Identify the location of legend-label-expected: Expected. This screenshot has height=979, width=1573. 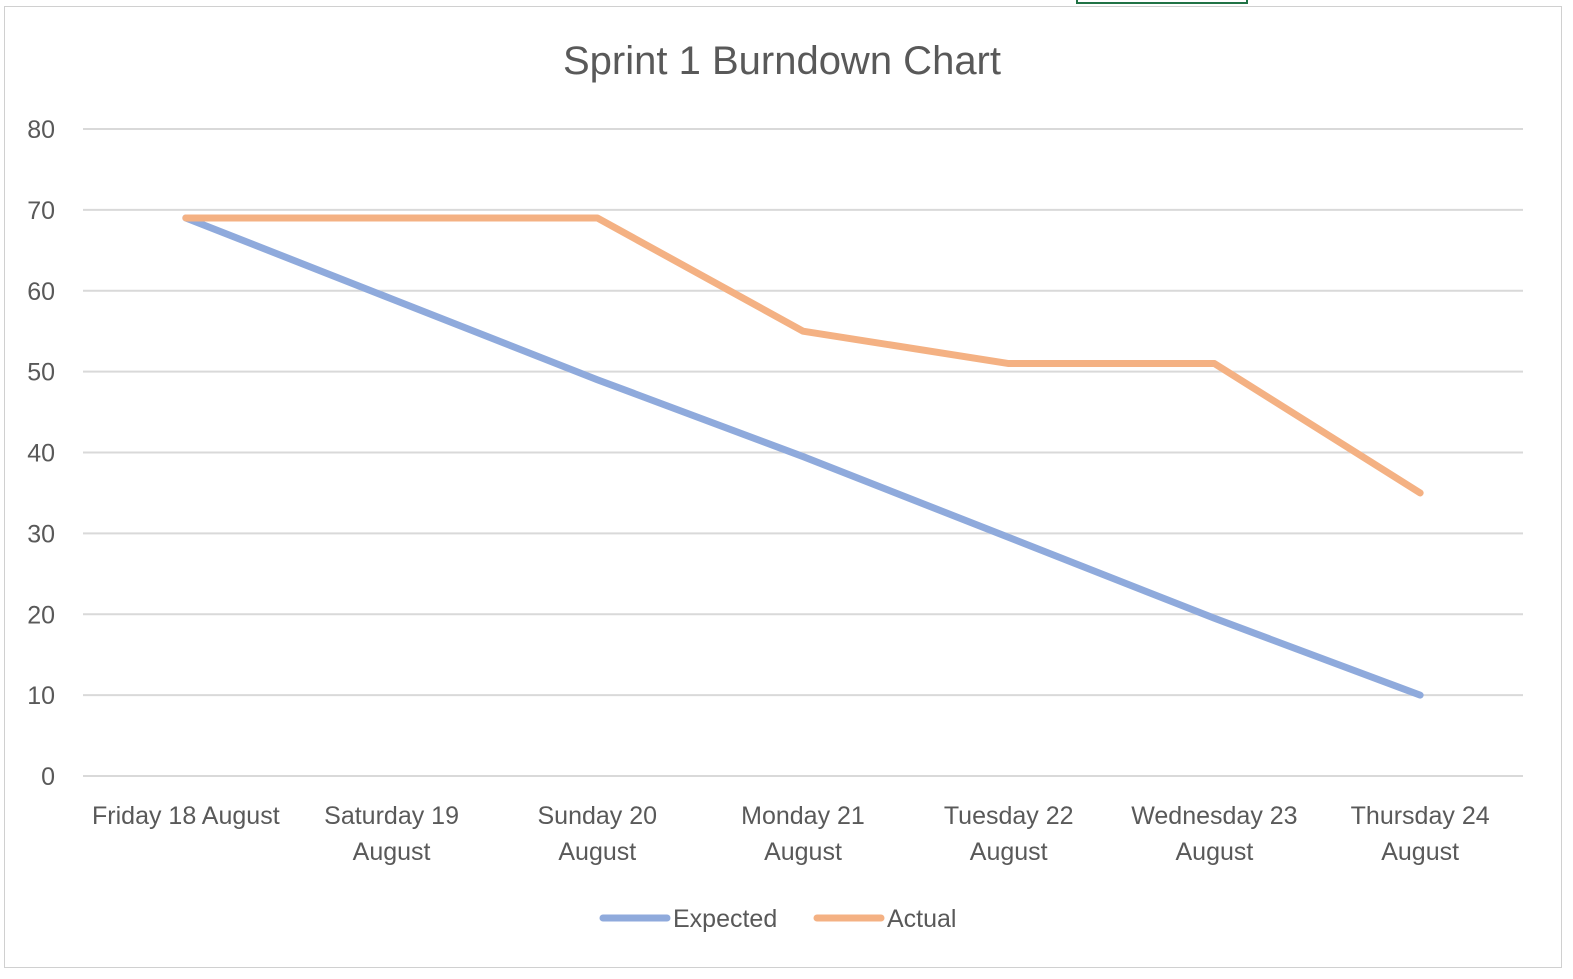
(725, 919).